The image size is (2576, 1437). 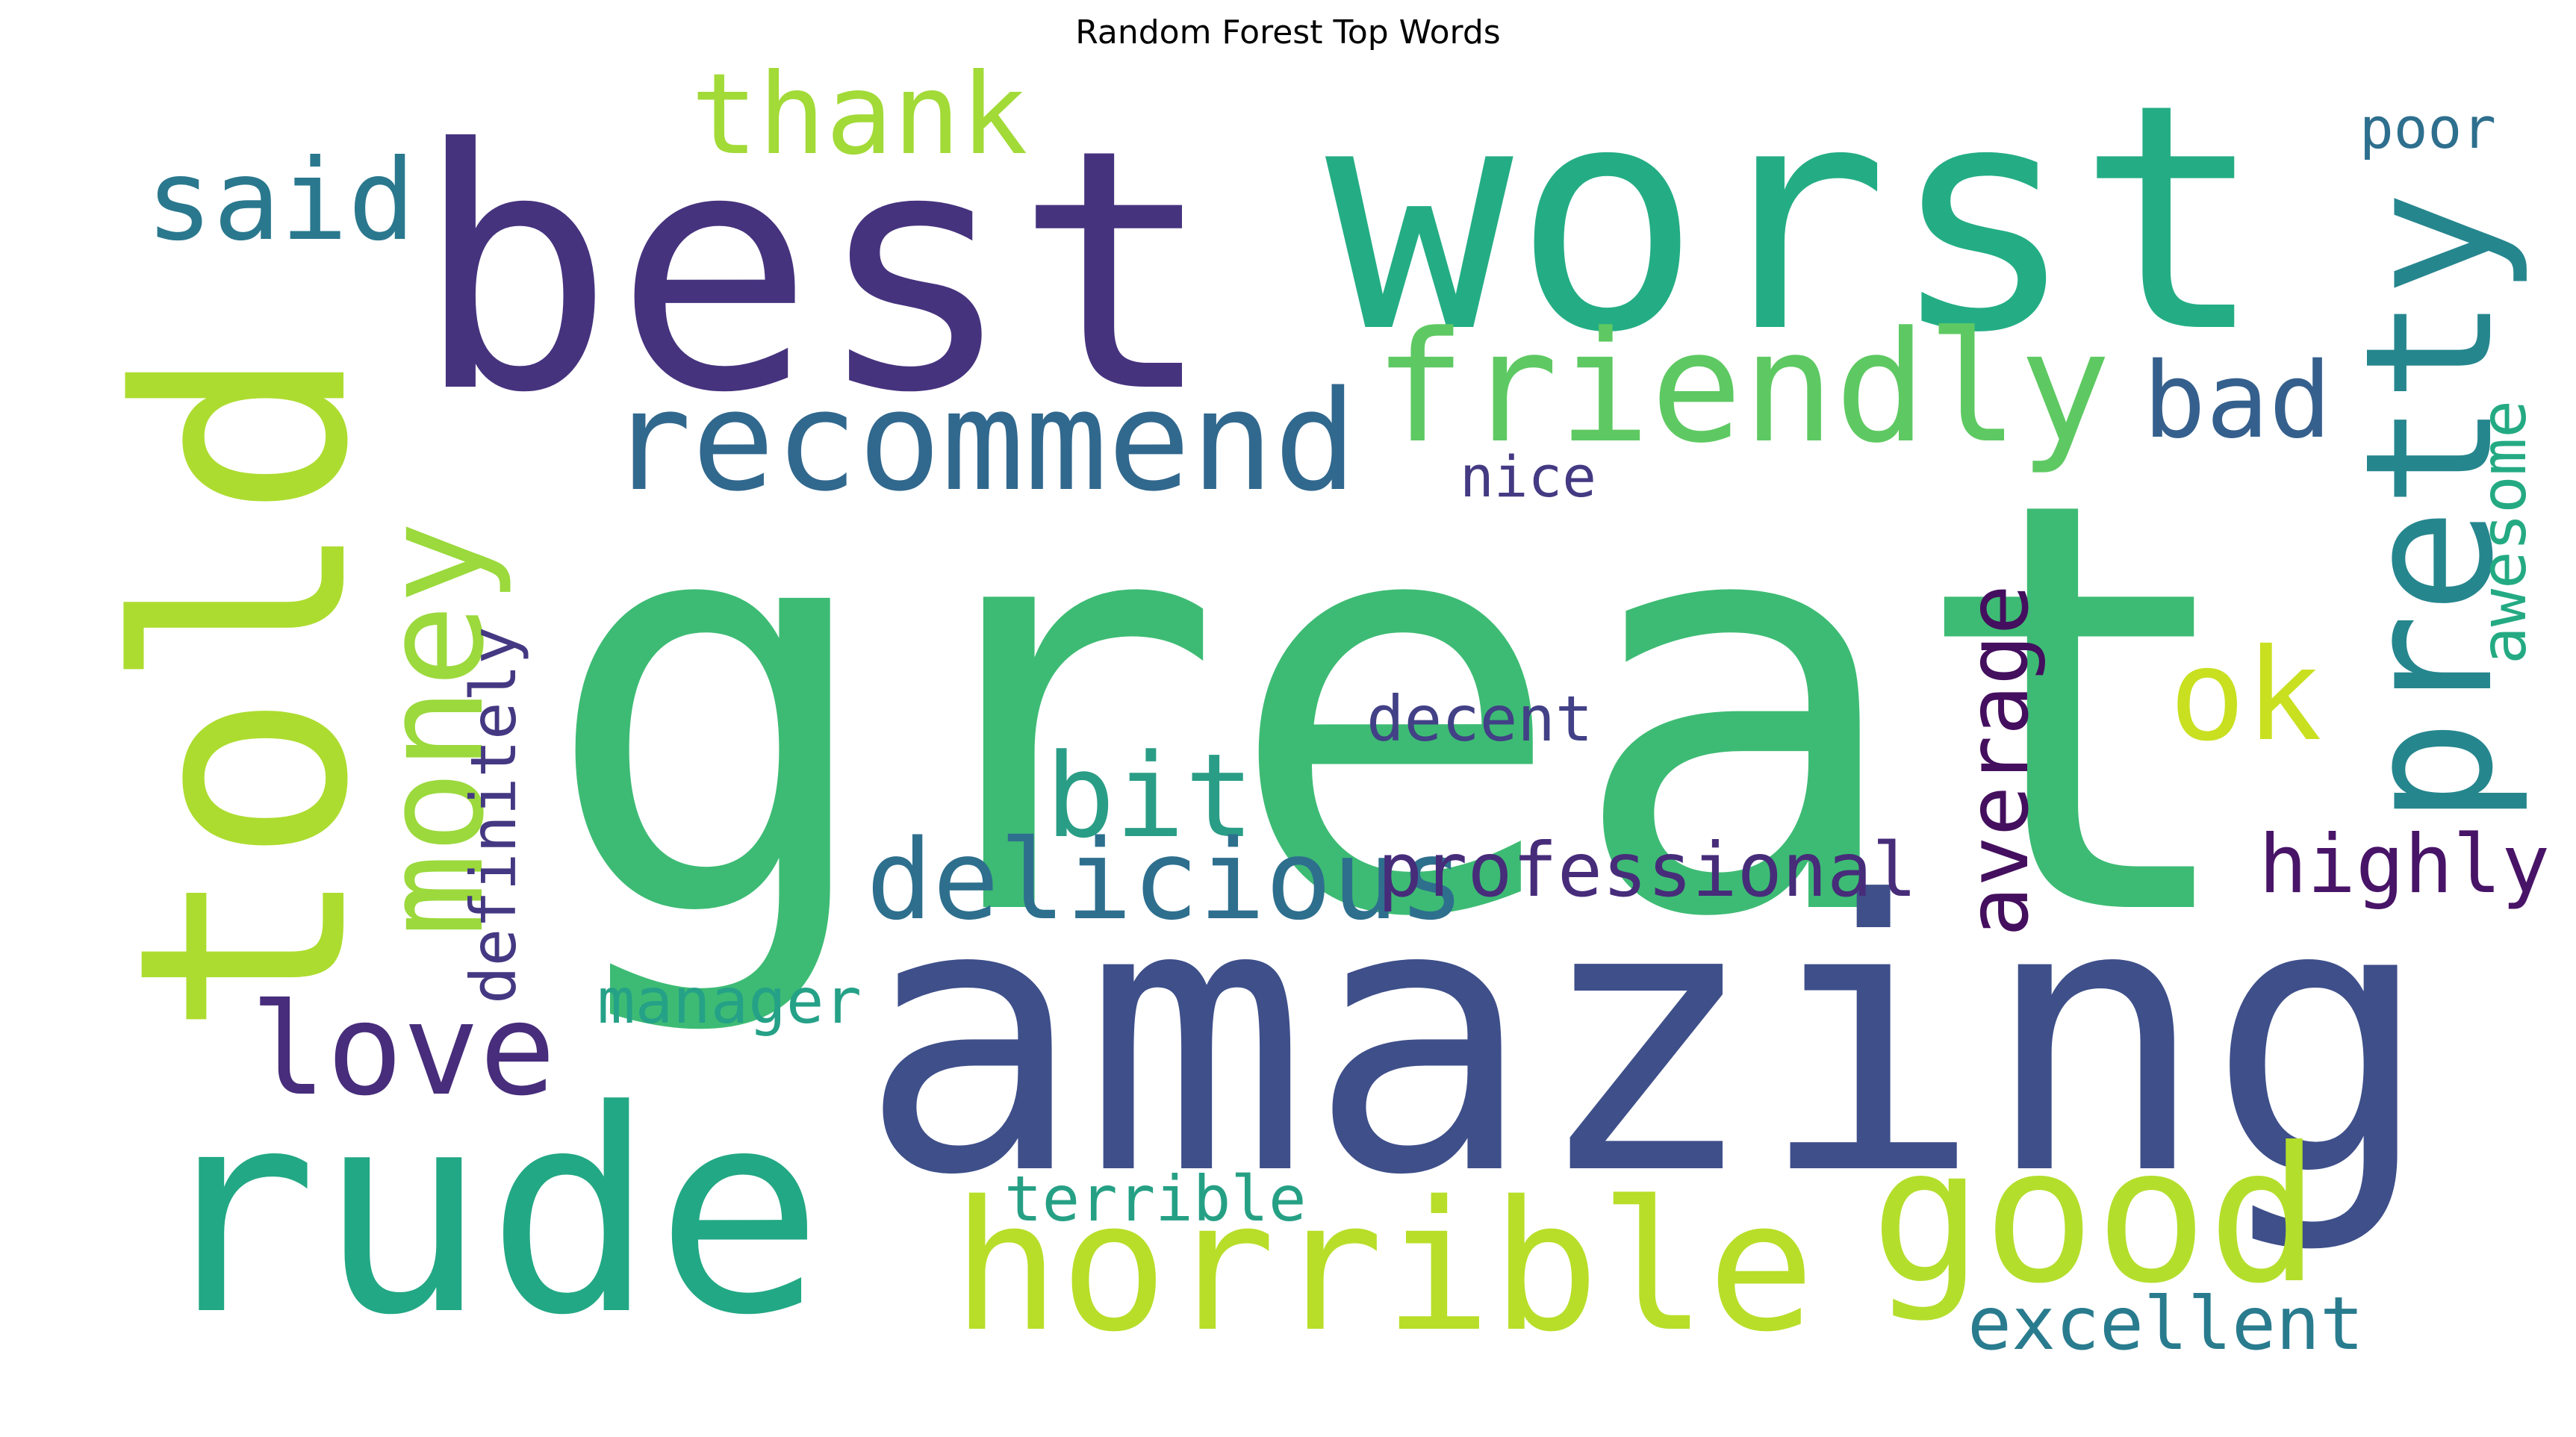 What do you see at coordinates (1288, 33) in the screenshot?
I see `chart-title: Random Forest Top Words` at bounding box center [1288, 33].